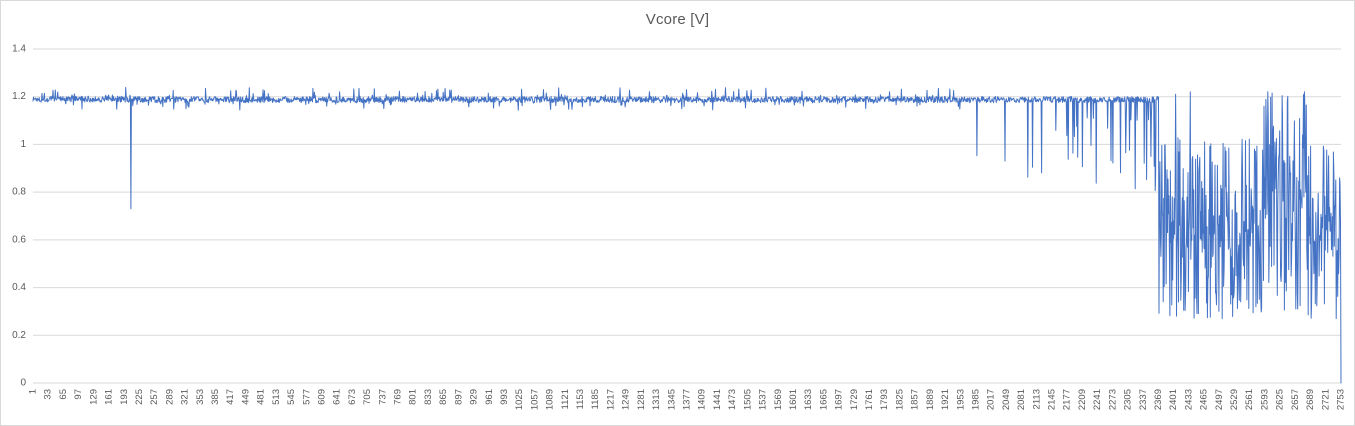  What do you see at coordinates (1067, 399) in the screenshot?
I see `svg-text: 2177` at bounding box center [1067, 399].